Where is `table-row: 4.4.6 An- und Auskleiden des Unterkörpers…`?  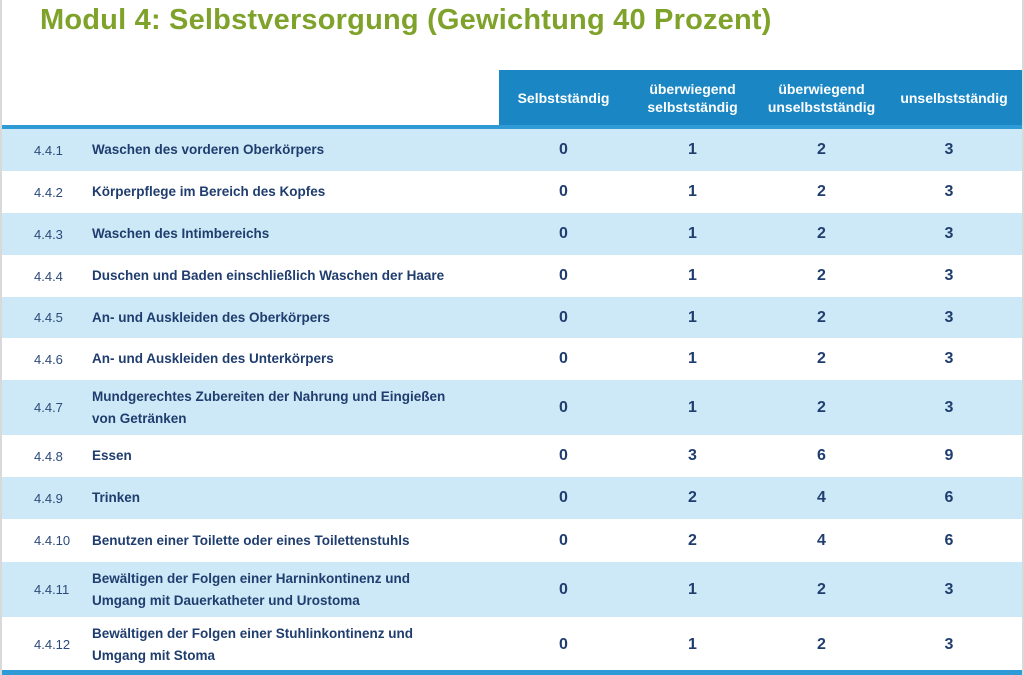
table-row: 4.4.6 An- und Auskleiden des Unterkörpers… is located at coordinates (512, 359).